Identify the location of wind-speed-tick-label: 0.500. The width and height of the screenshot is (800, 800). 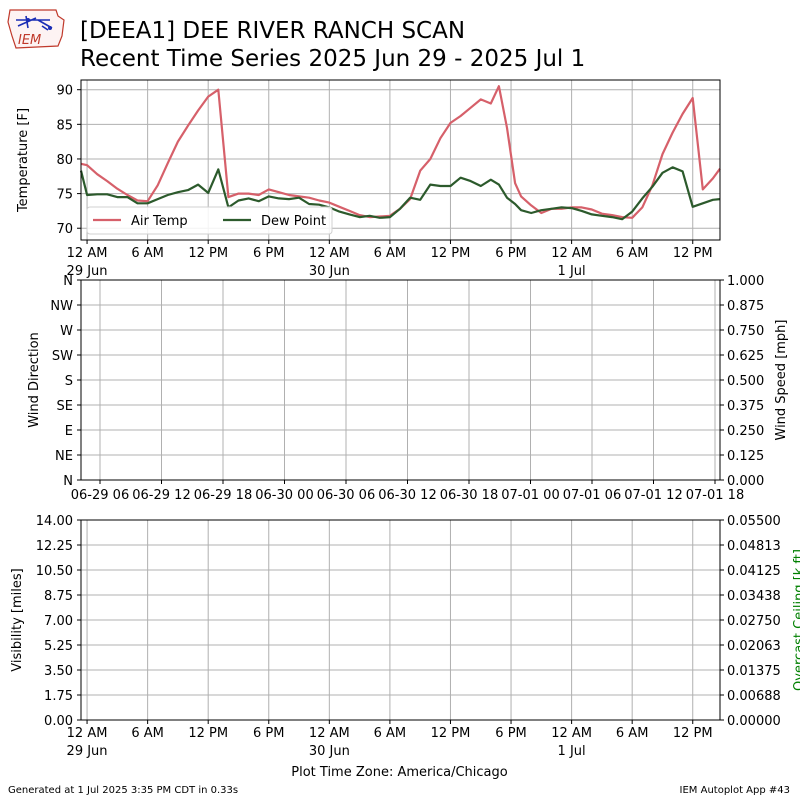
(745, 381).